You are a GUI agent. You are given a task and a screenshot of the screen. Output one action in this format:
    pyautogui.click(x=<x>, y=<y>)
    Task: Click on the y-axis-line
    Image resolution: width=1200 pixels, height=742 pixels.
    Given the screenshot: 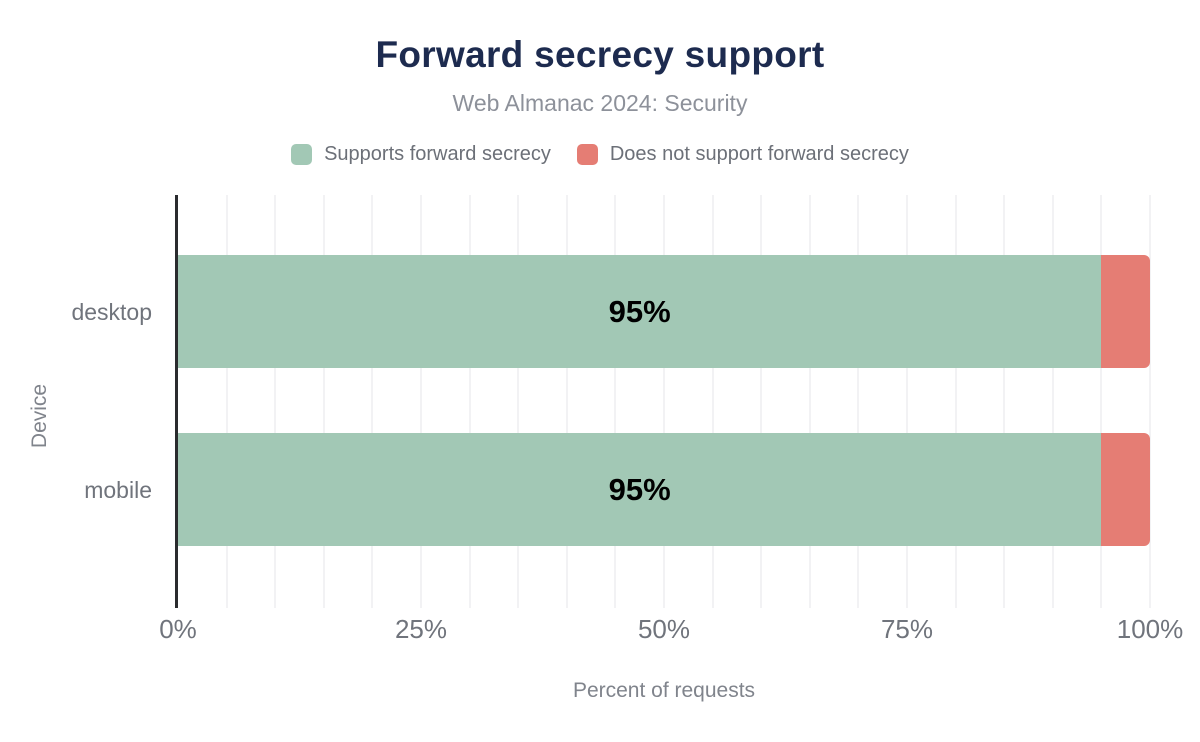 What is the action you would take?
    pyautogui.click(x=176, y=401)
    